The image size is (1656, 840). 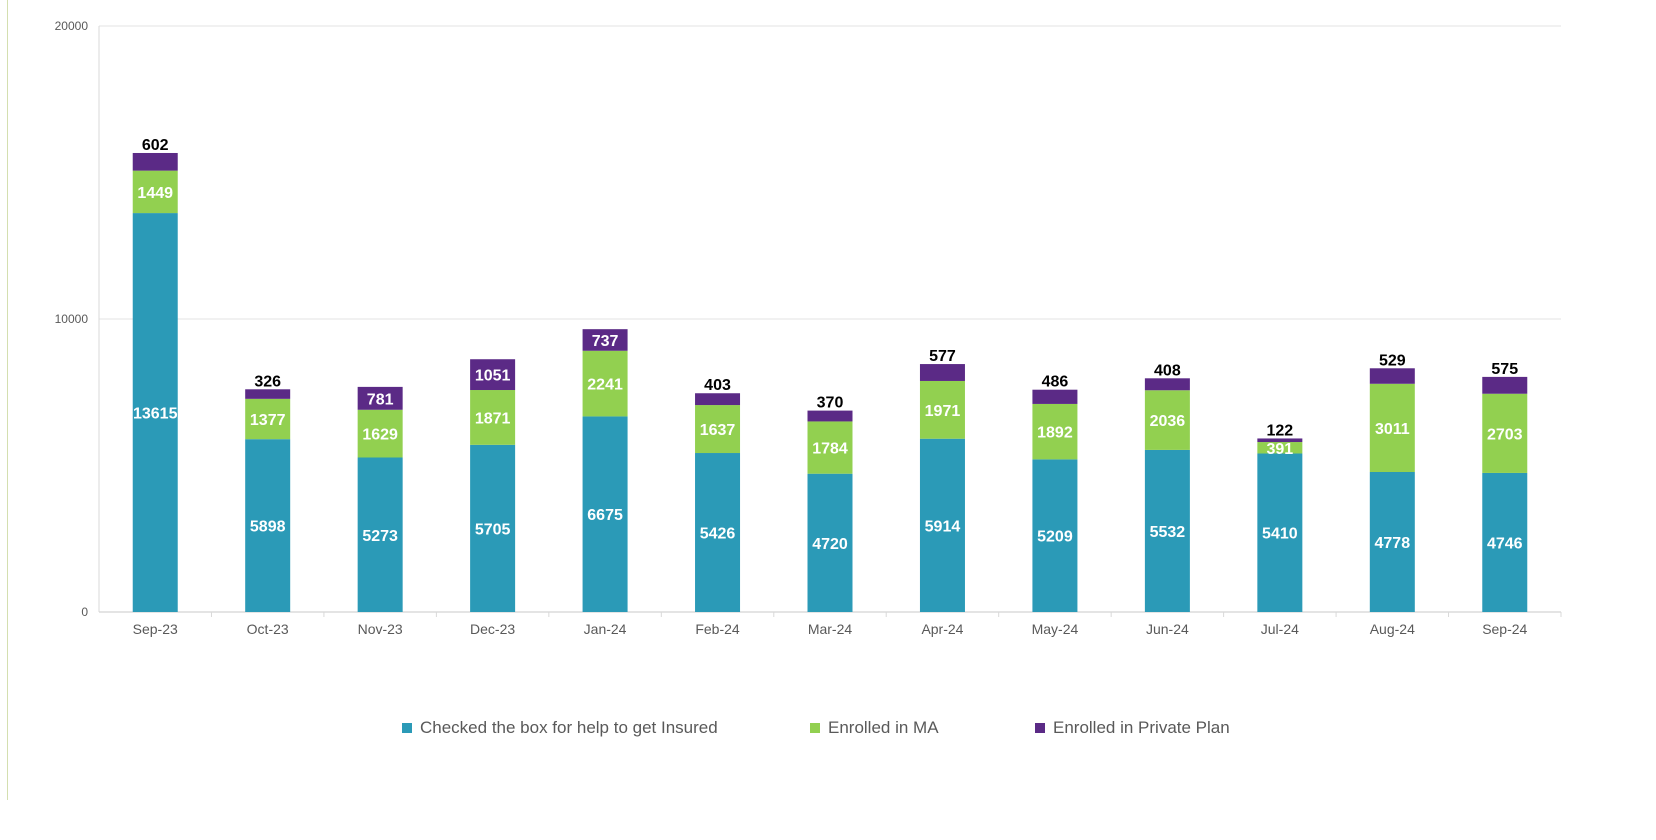 I want to click on data-label-insured: 5426, so click(x=718, y=534).